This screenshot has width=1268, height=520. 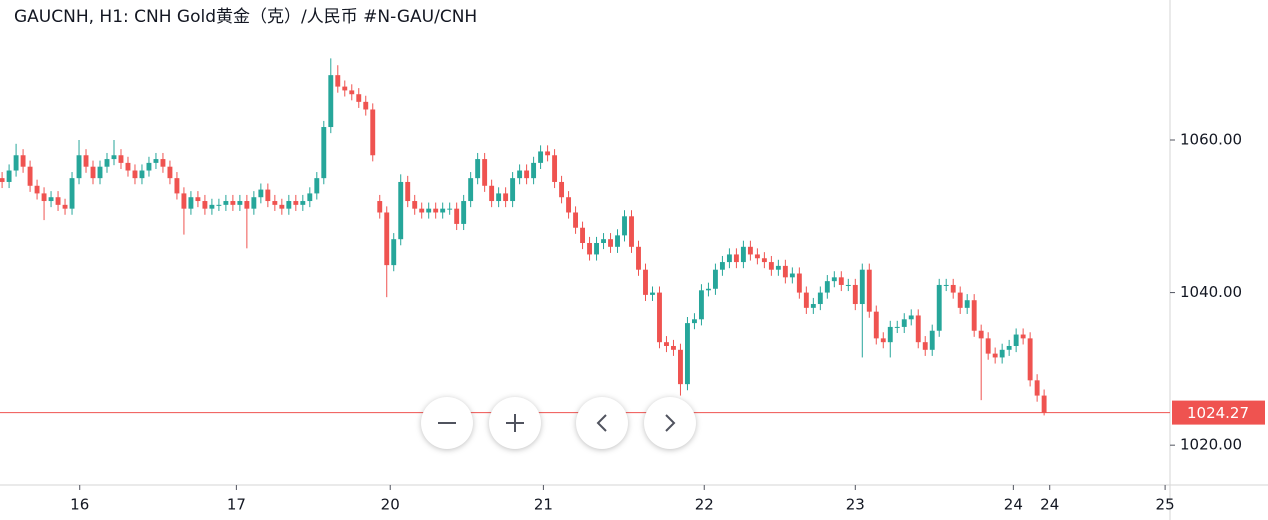 I want to click on y-tick-label: 1020.00, so click(x=1211, y=445).